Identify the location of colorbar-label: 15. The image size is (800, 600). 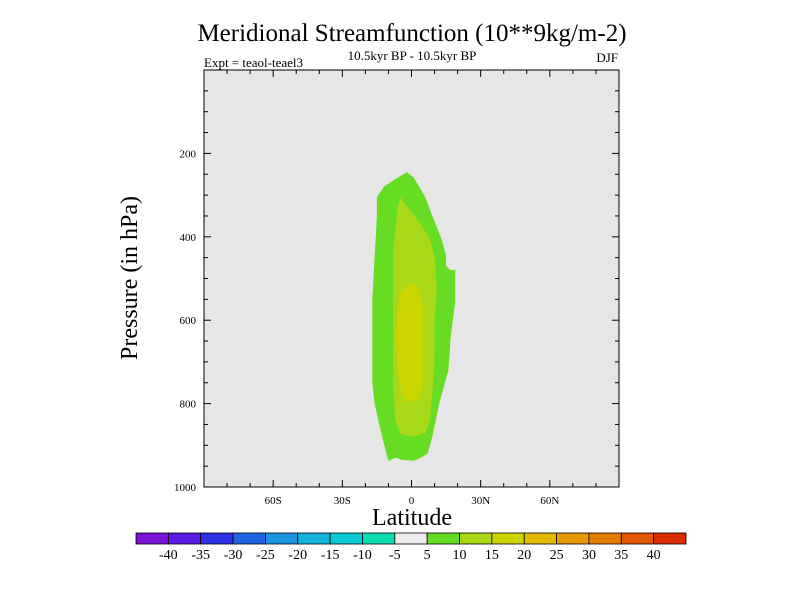
(492, 555).